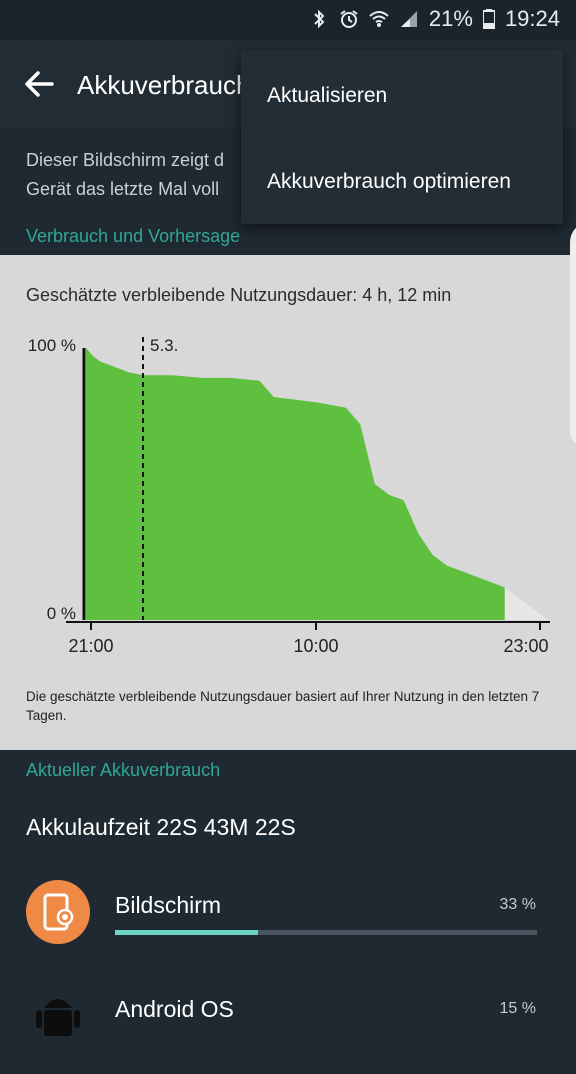  Describe the element at coordinates (52, 345) in the screenshot. I see `y-axis-top-label: 100 %` at that location.